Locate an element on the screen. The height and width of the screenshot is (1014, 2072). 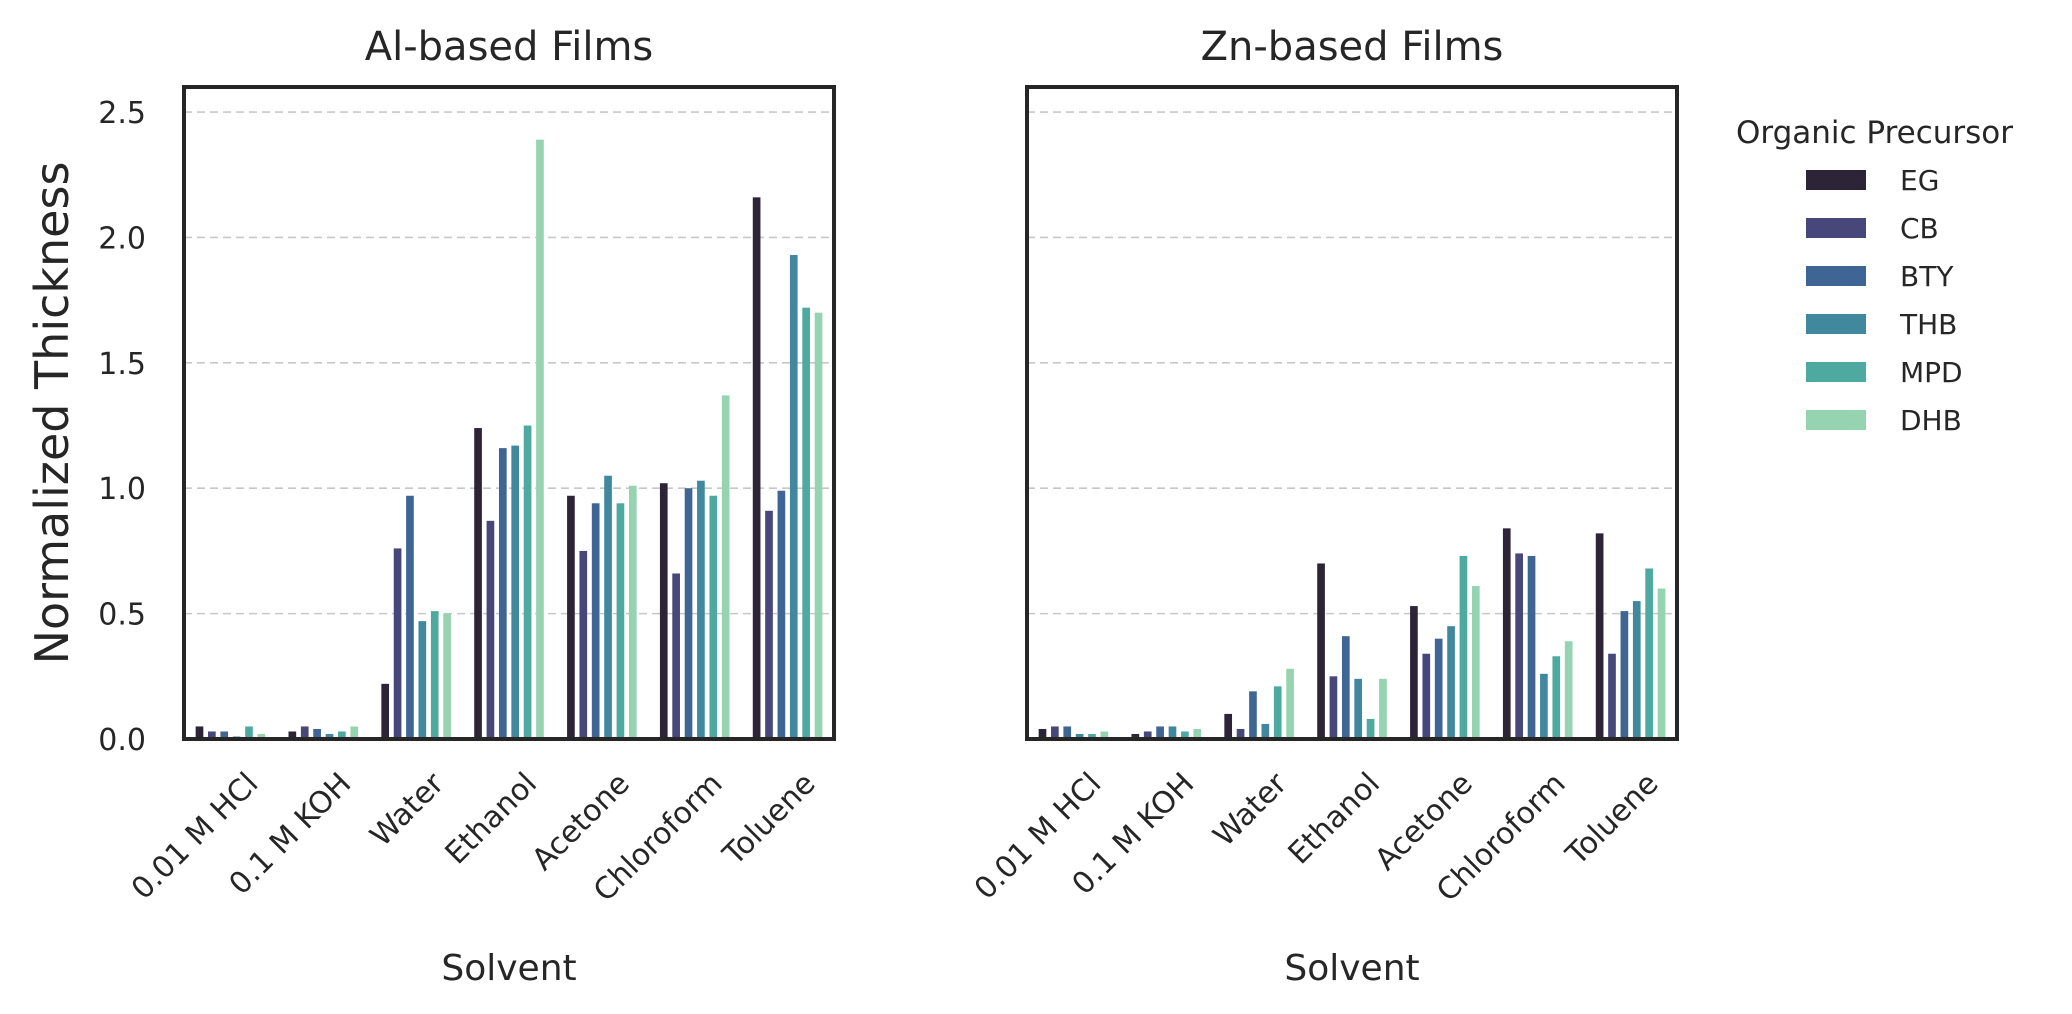
panel-title: Zn-based Films is located at coordinates (1352, 47).